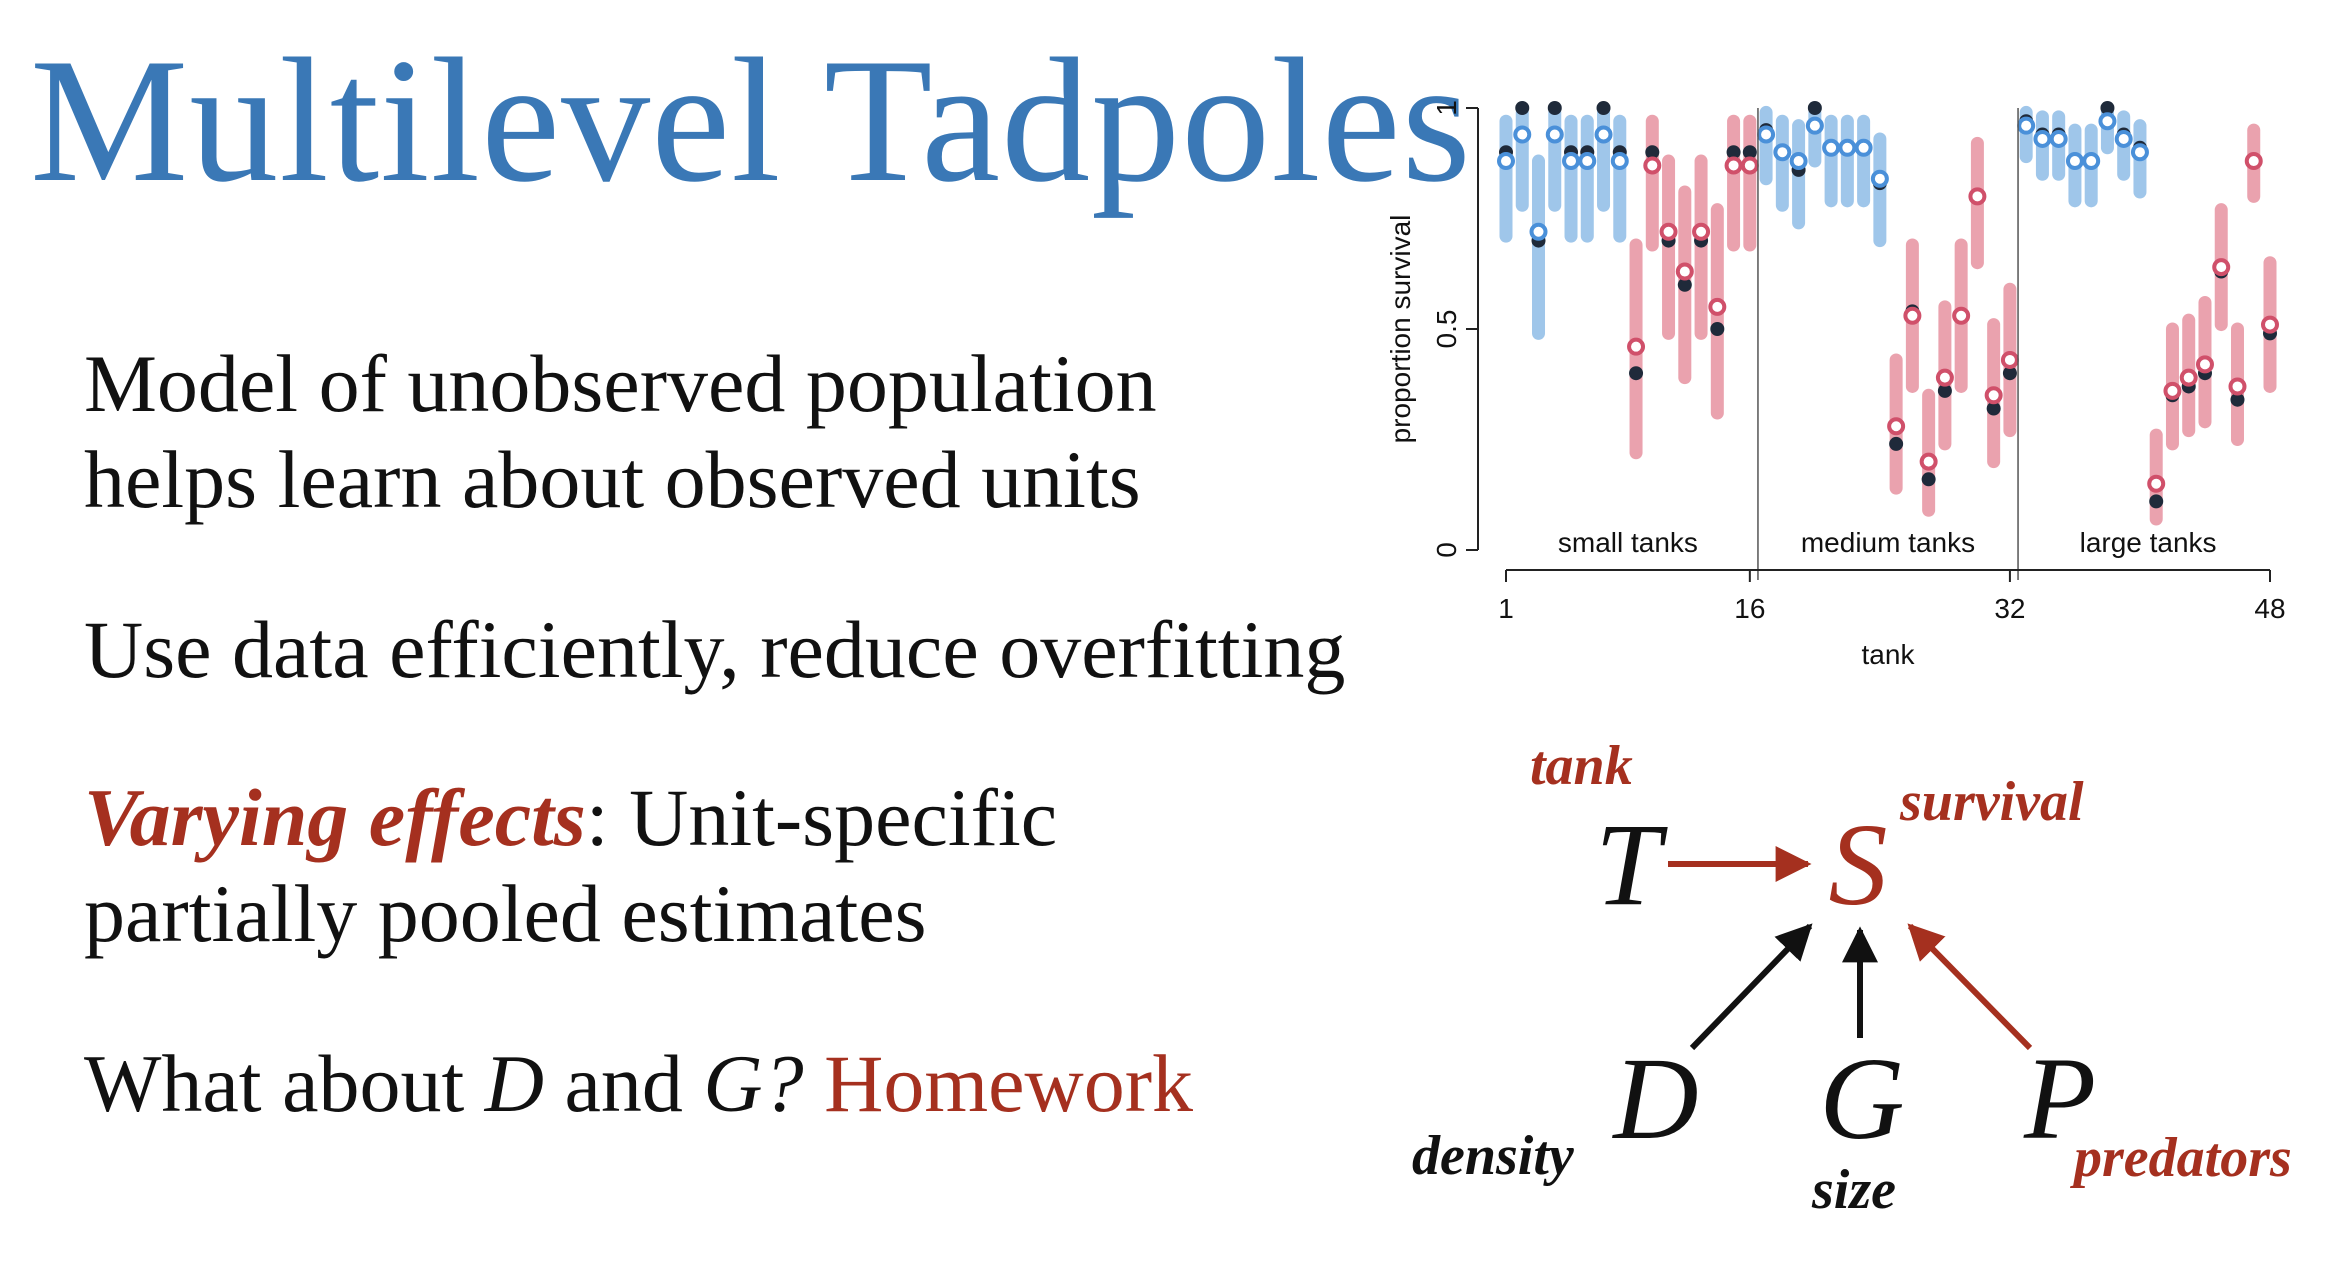 The height and width of the screenshot is (1288, 2338). What do you see at coordinates (1749, 608) in the screenshot?
I see `x-tick-label: 16` at bounding box center [1749, 608].